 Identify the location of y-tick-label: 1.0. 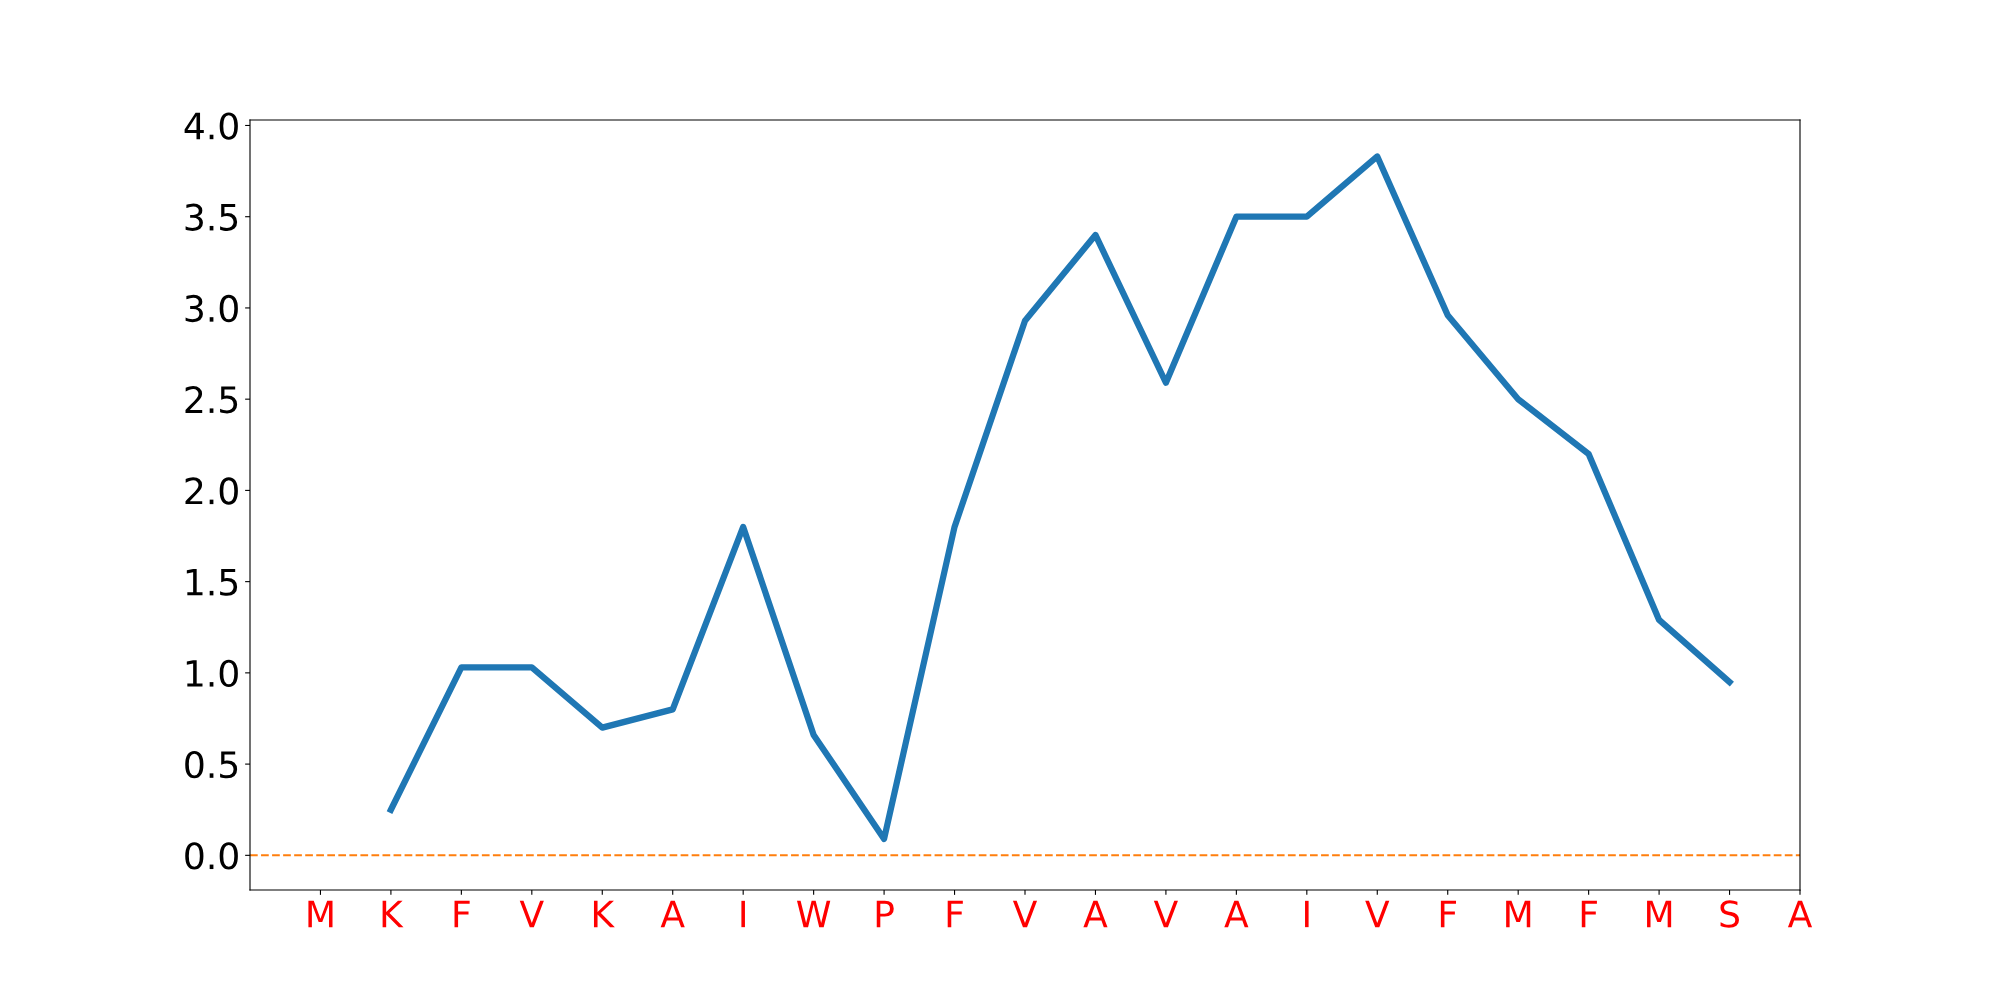
(212, 673).